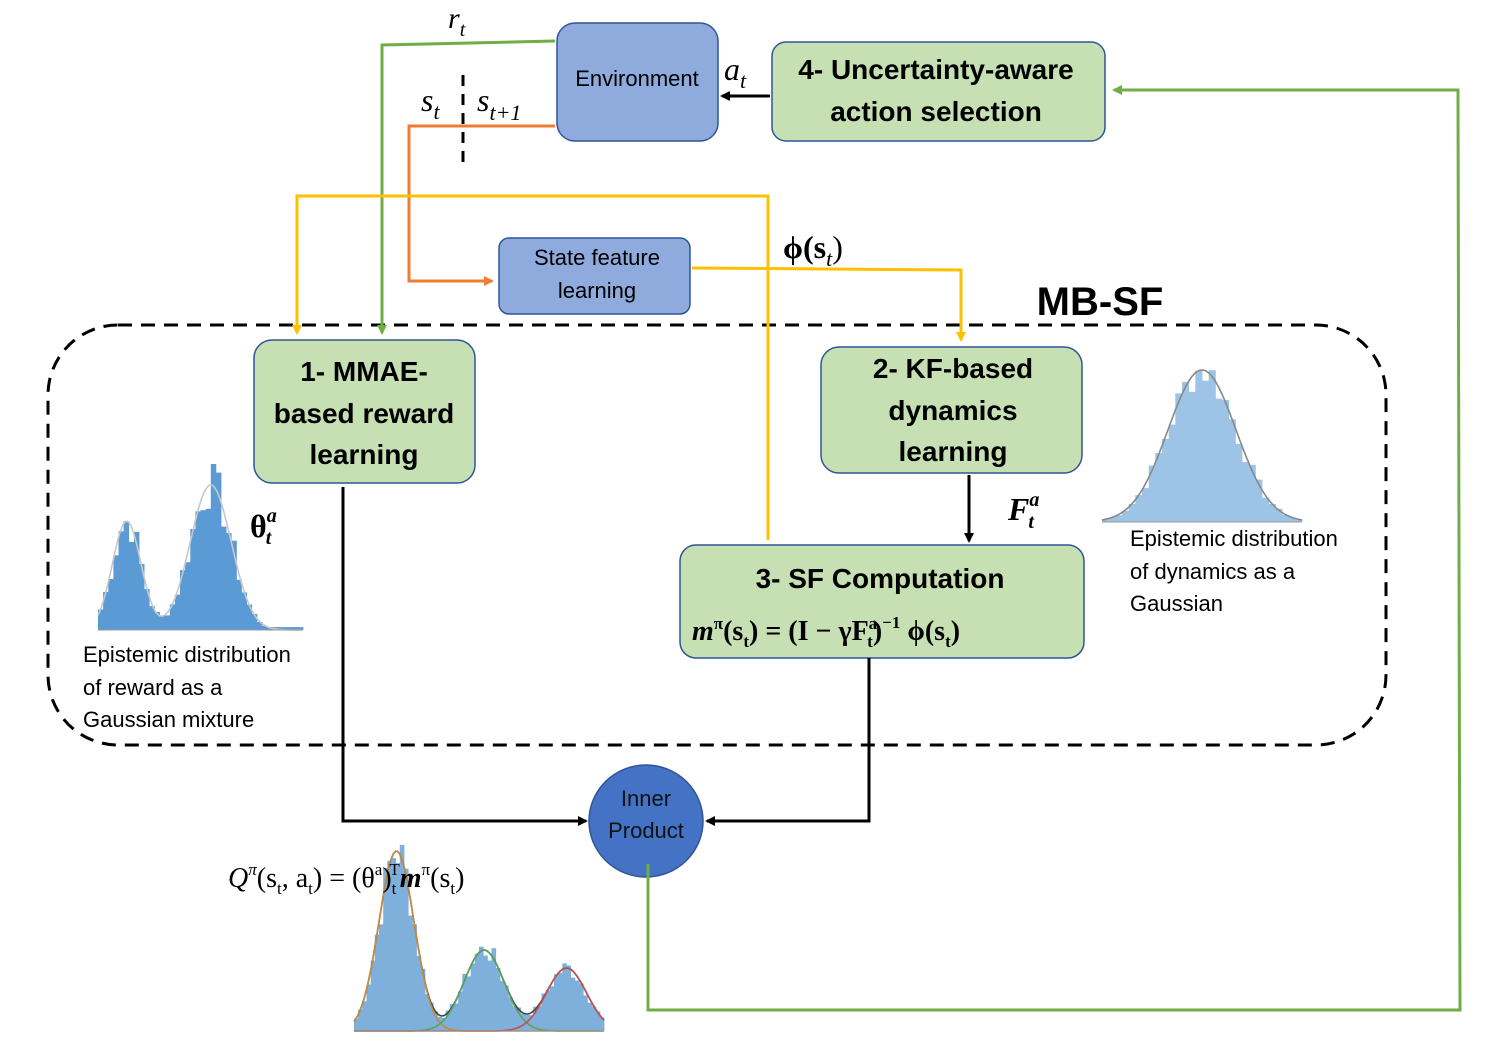 The width and height of the screenshot is (1507, 1044). I want to click on inner-product-node, so click(646, 821).